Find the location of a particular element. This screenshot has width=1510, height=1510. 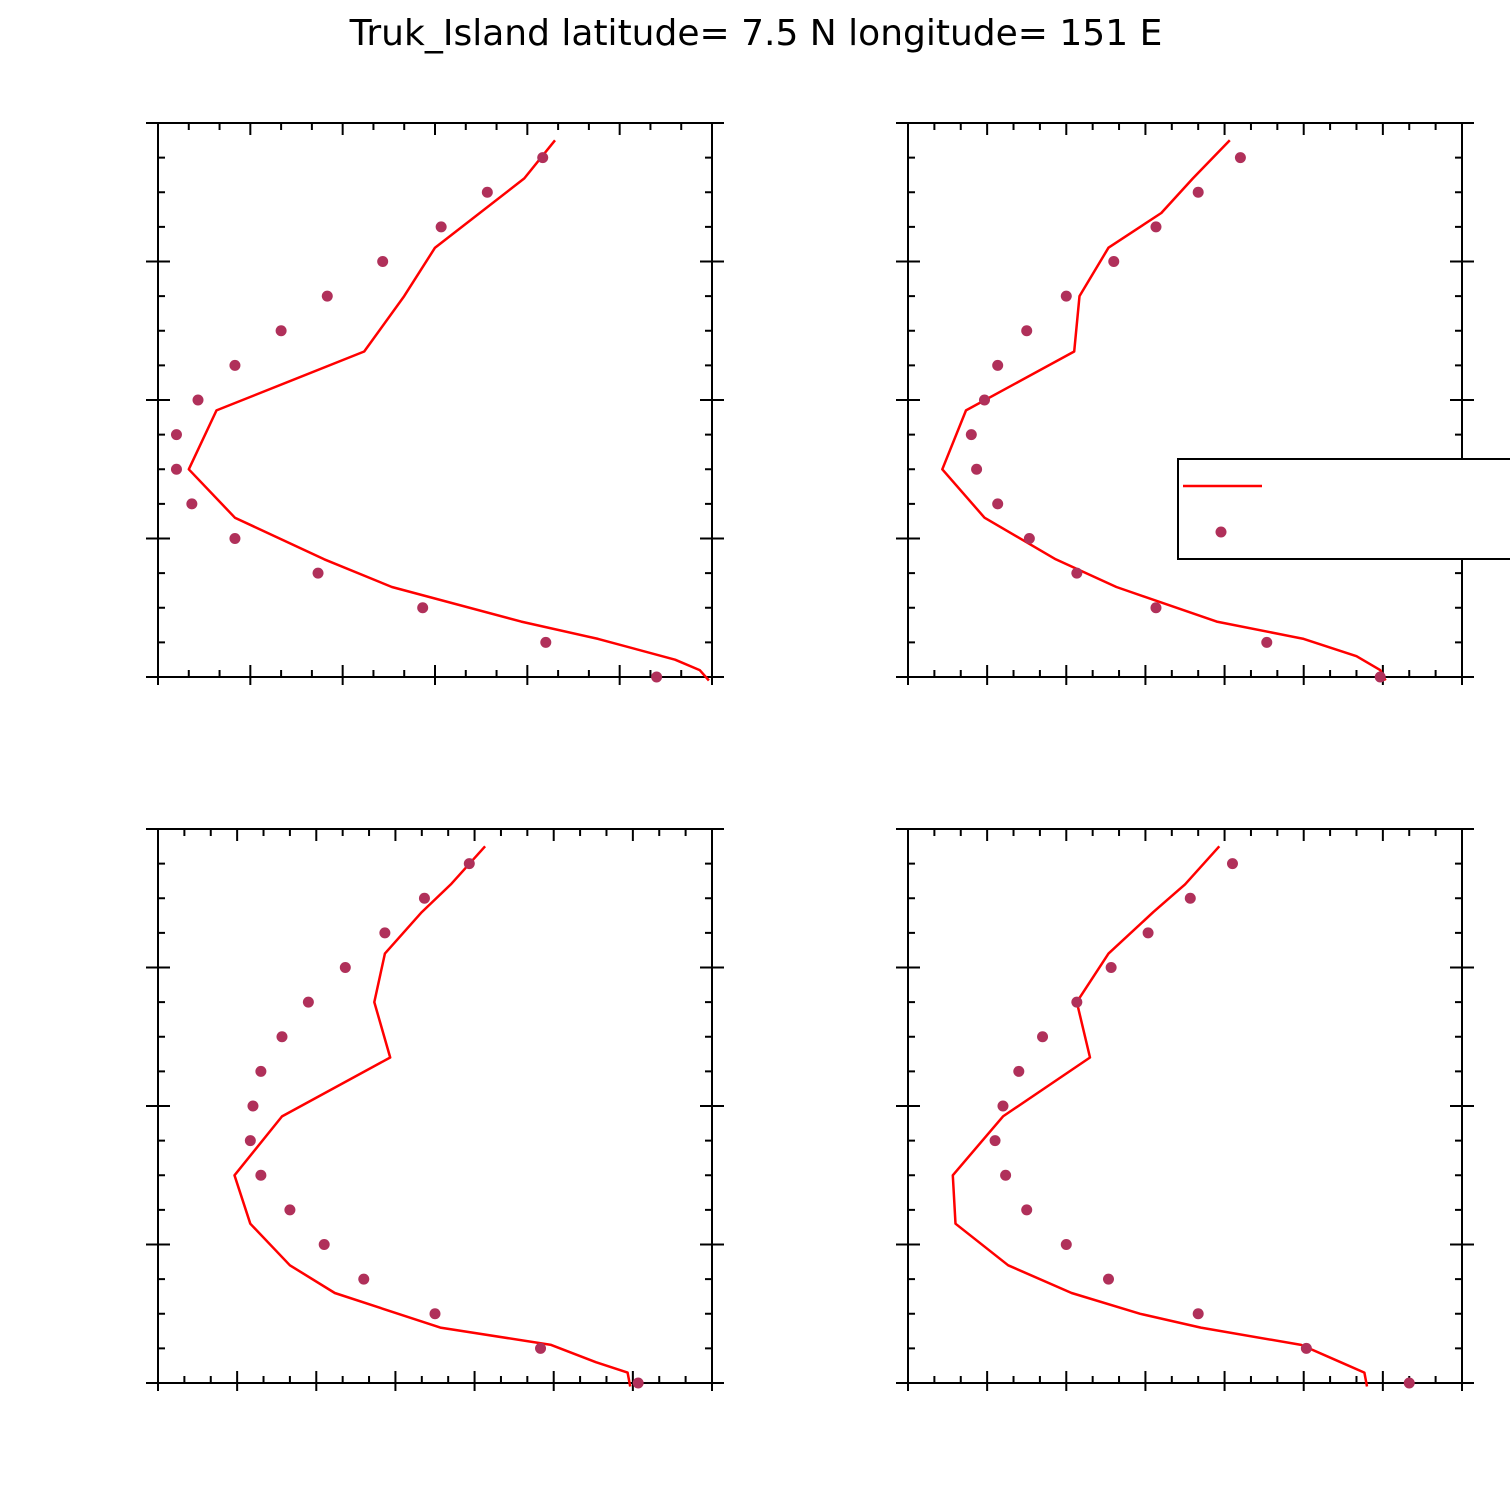

panel-jul is located at coordinates (435, 1109).